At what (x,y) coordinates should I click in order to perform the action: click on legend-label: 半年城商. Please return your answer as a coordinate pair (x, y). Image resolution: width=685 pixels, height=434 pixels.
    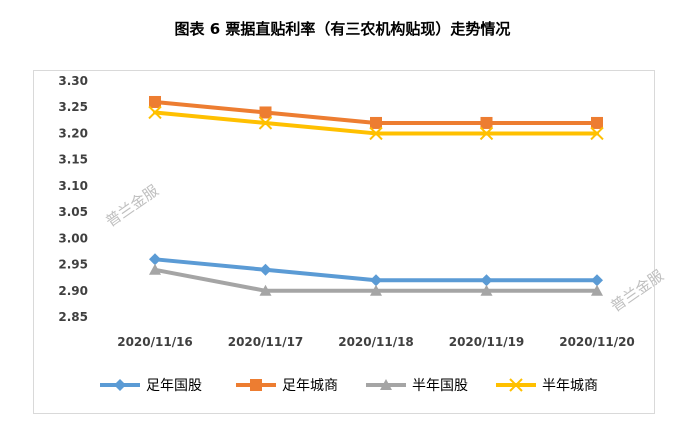
    Looking at the image, I should click on (570, 386).